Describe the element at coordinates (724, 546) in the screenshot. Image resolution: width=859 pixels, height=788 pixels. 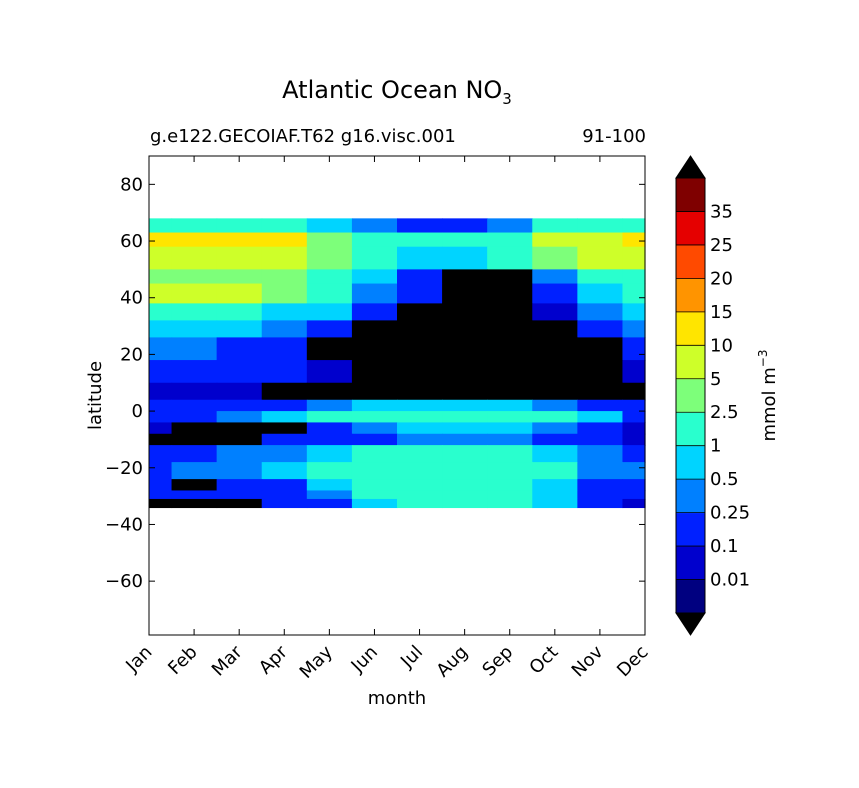
I see `colorbar-tick-label: 0.1` at that location.